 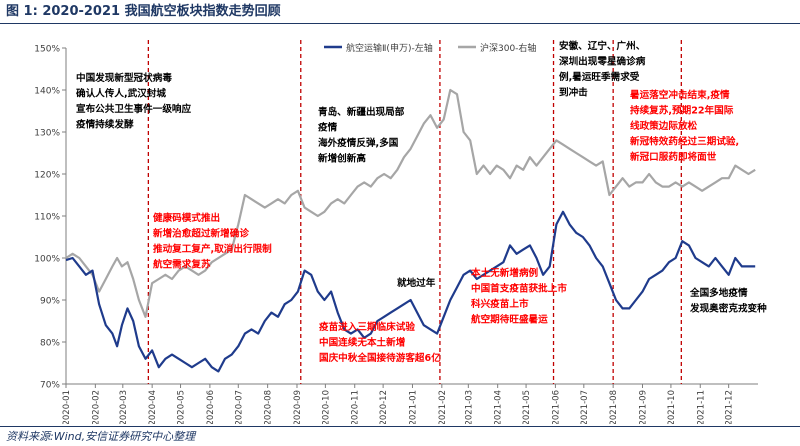 I want to click on annotation-text: 持续复苏,预期22年国际, so click(x=682, y=111).